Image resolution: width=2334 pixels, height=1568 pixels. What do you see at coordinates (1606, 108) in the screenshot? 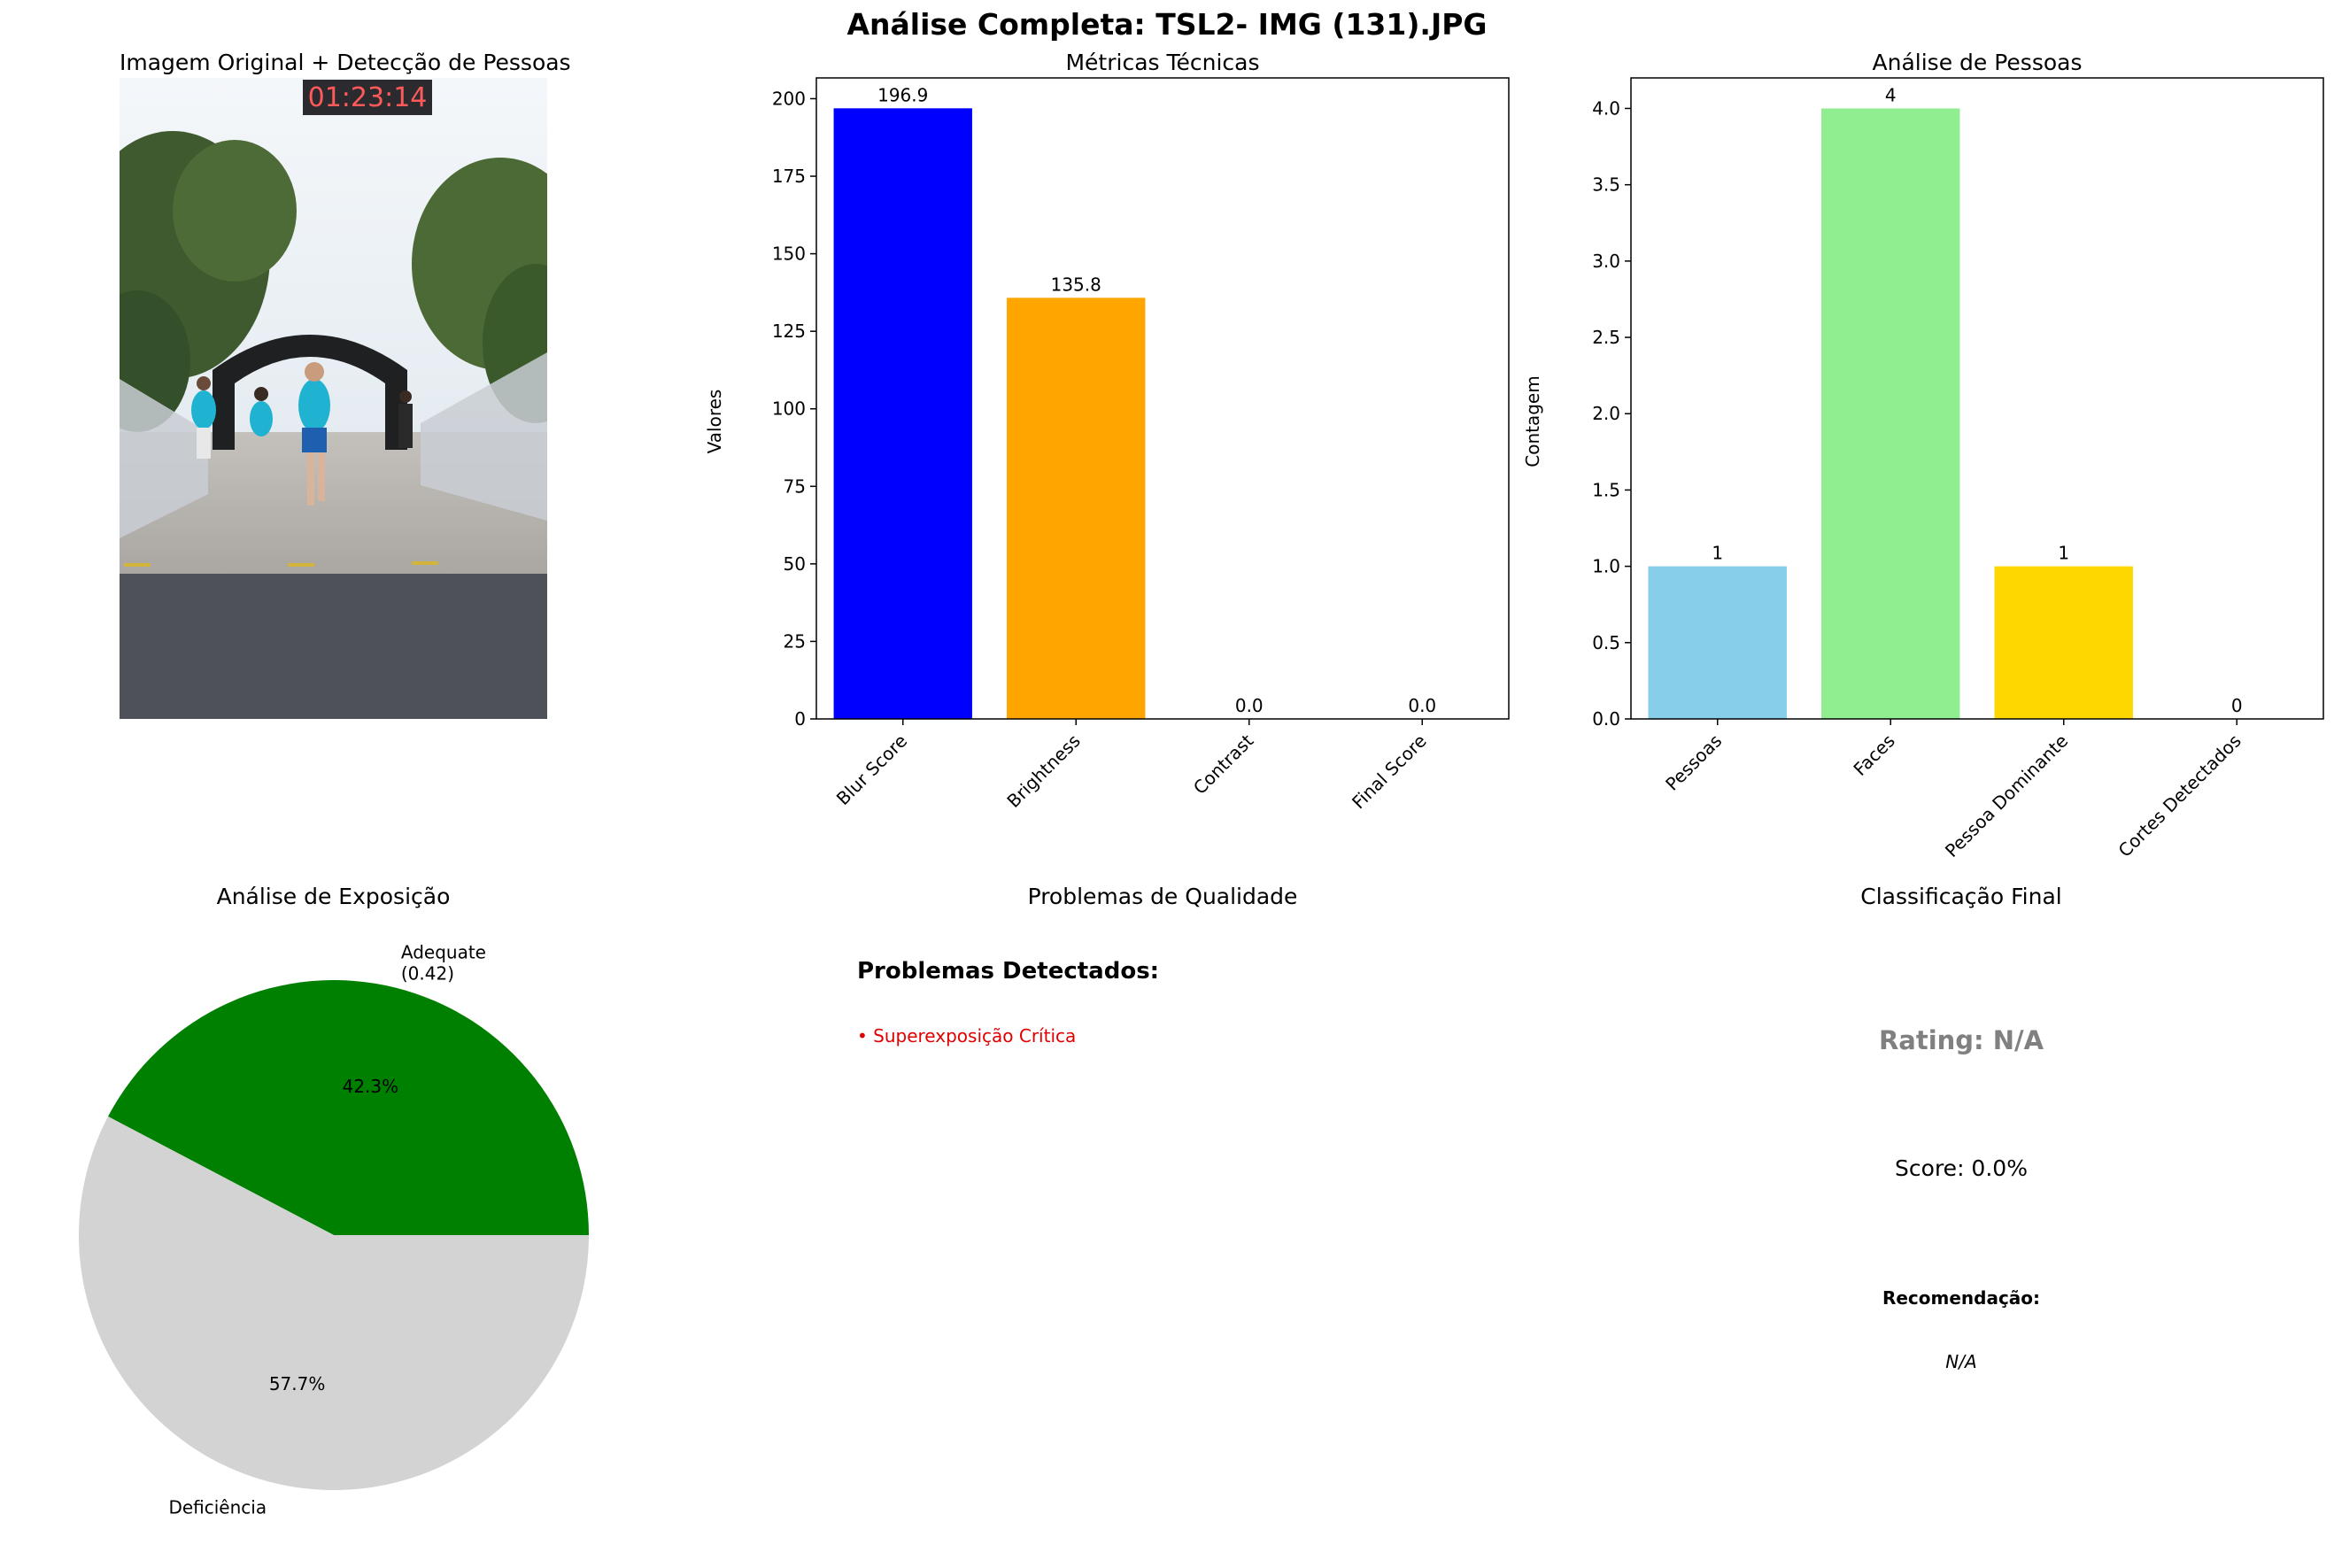
I see `y-tick-label: 4.0` at bounding box center [1606, 108].